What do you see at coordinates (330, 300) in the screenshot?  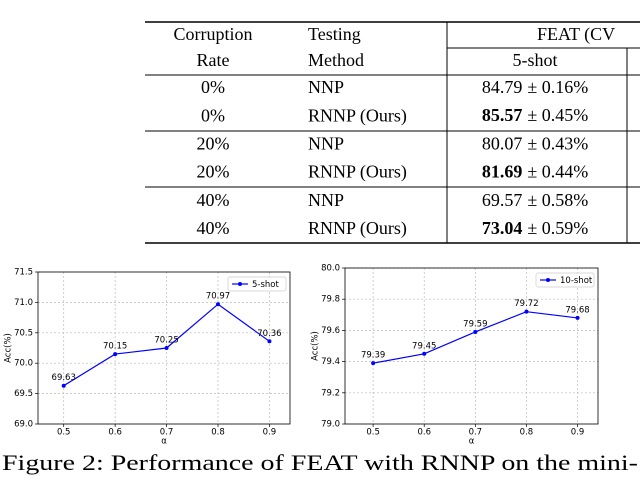 I see `y-tick-label: 79.8` at bounding box center [330, 300].